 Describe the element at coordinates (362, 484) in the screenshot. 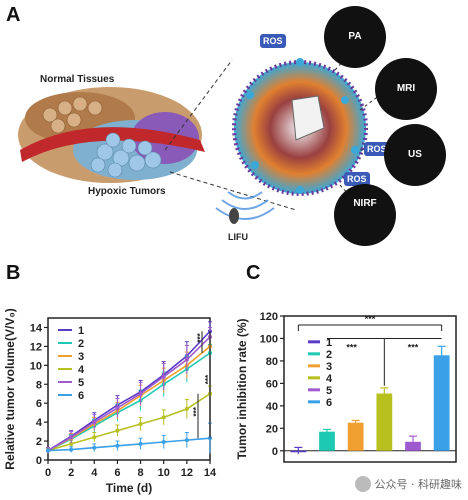

I see `wechat-icon` at that location.